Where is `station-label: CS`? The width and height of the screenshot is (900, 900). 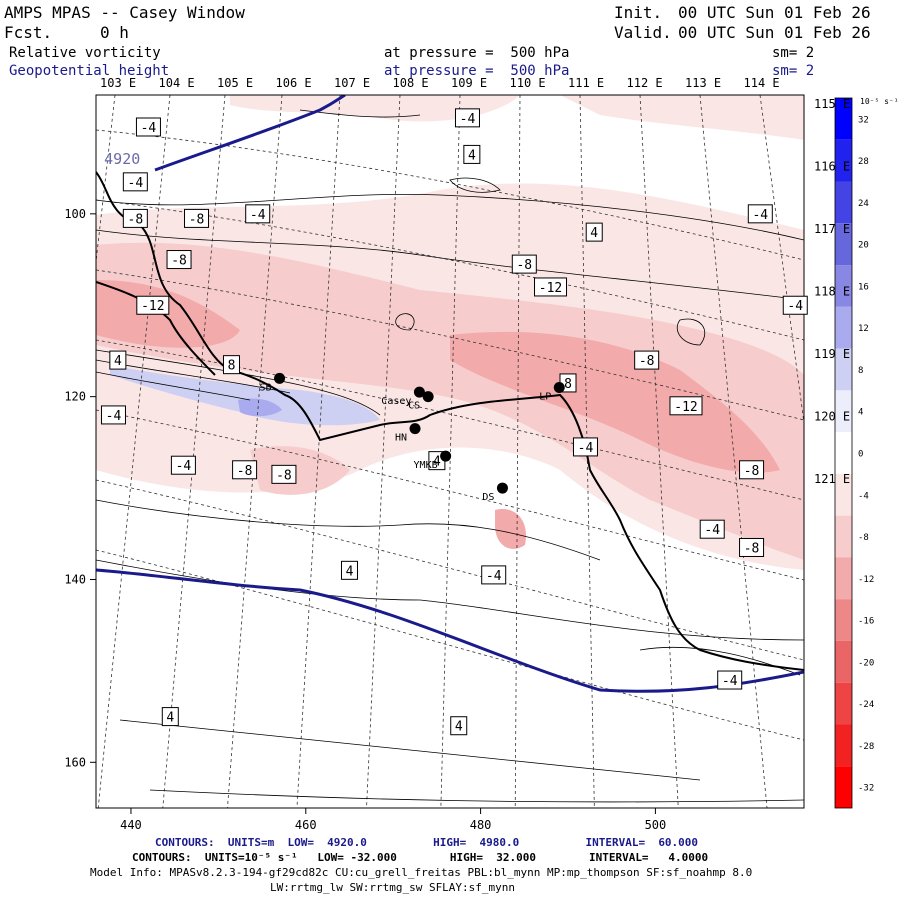
station-label: CS is located at coordinates (414, 406).